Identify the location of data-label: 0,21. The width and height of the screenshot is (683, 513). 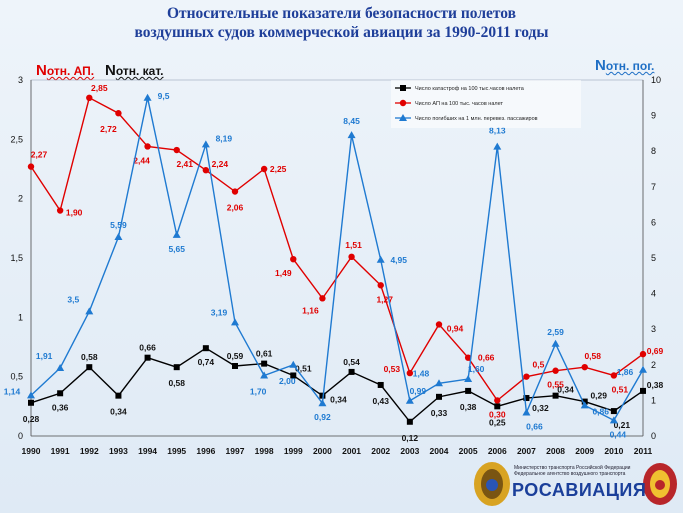
(622, 425).